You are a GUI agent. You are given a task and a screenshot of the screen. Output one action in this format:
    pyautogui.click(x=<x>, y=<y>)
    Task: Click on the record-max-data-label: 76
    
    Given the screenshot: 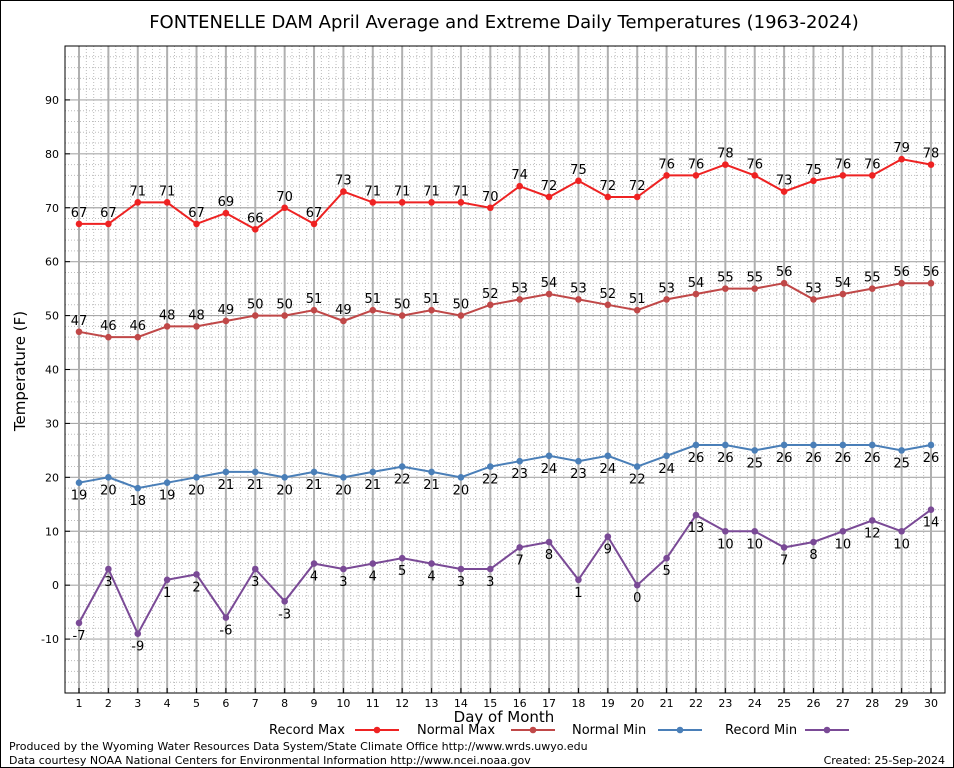 What is the action you would take?
    pyautogui.click(x=754, y=164)
    